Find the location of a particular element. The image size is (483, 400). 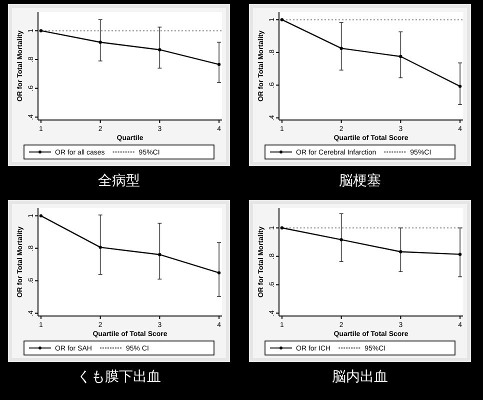

text: 脳梗塞 is located at coordinates (360, 181).